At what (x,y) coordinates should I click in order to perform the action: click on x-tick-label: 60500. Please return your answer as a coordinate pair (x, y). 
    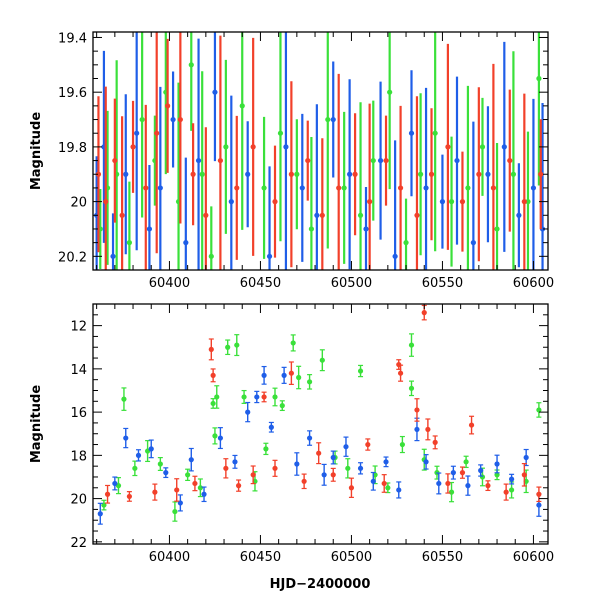
    Looking at the image, I should click on (351, 283).